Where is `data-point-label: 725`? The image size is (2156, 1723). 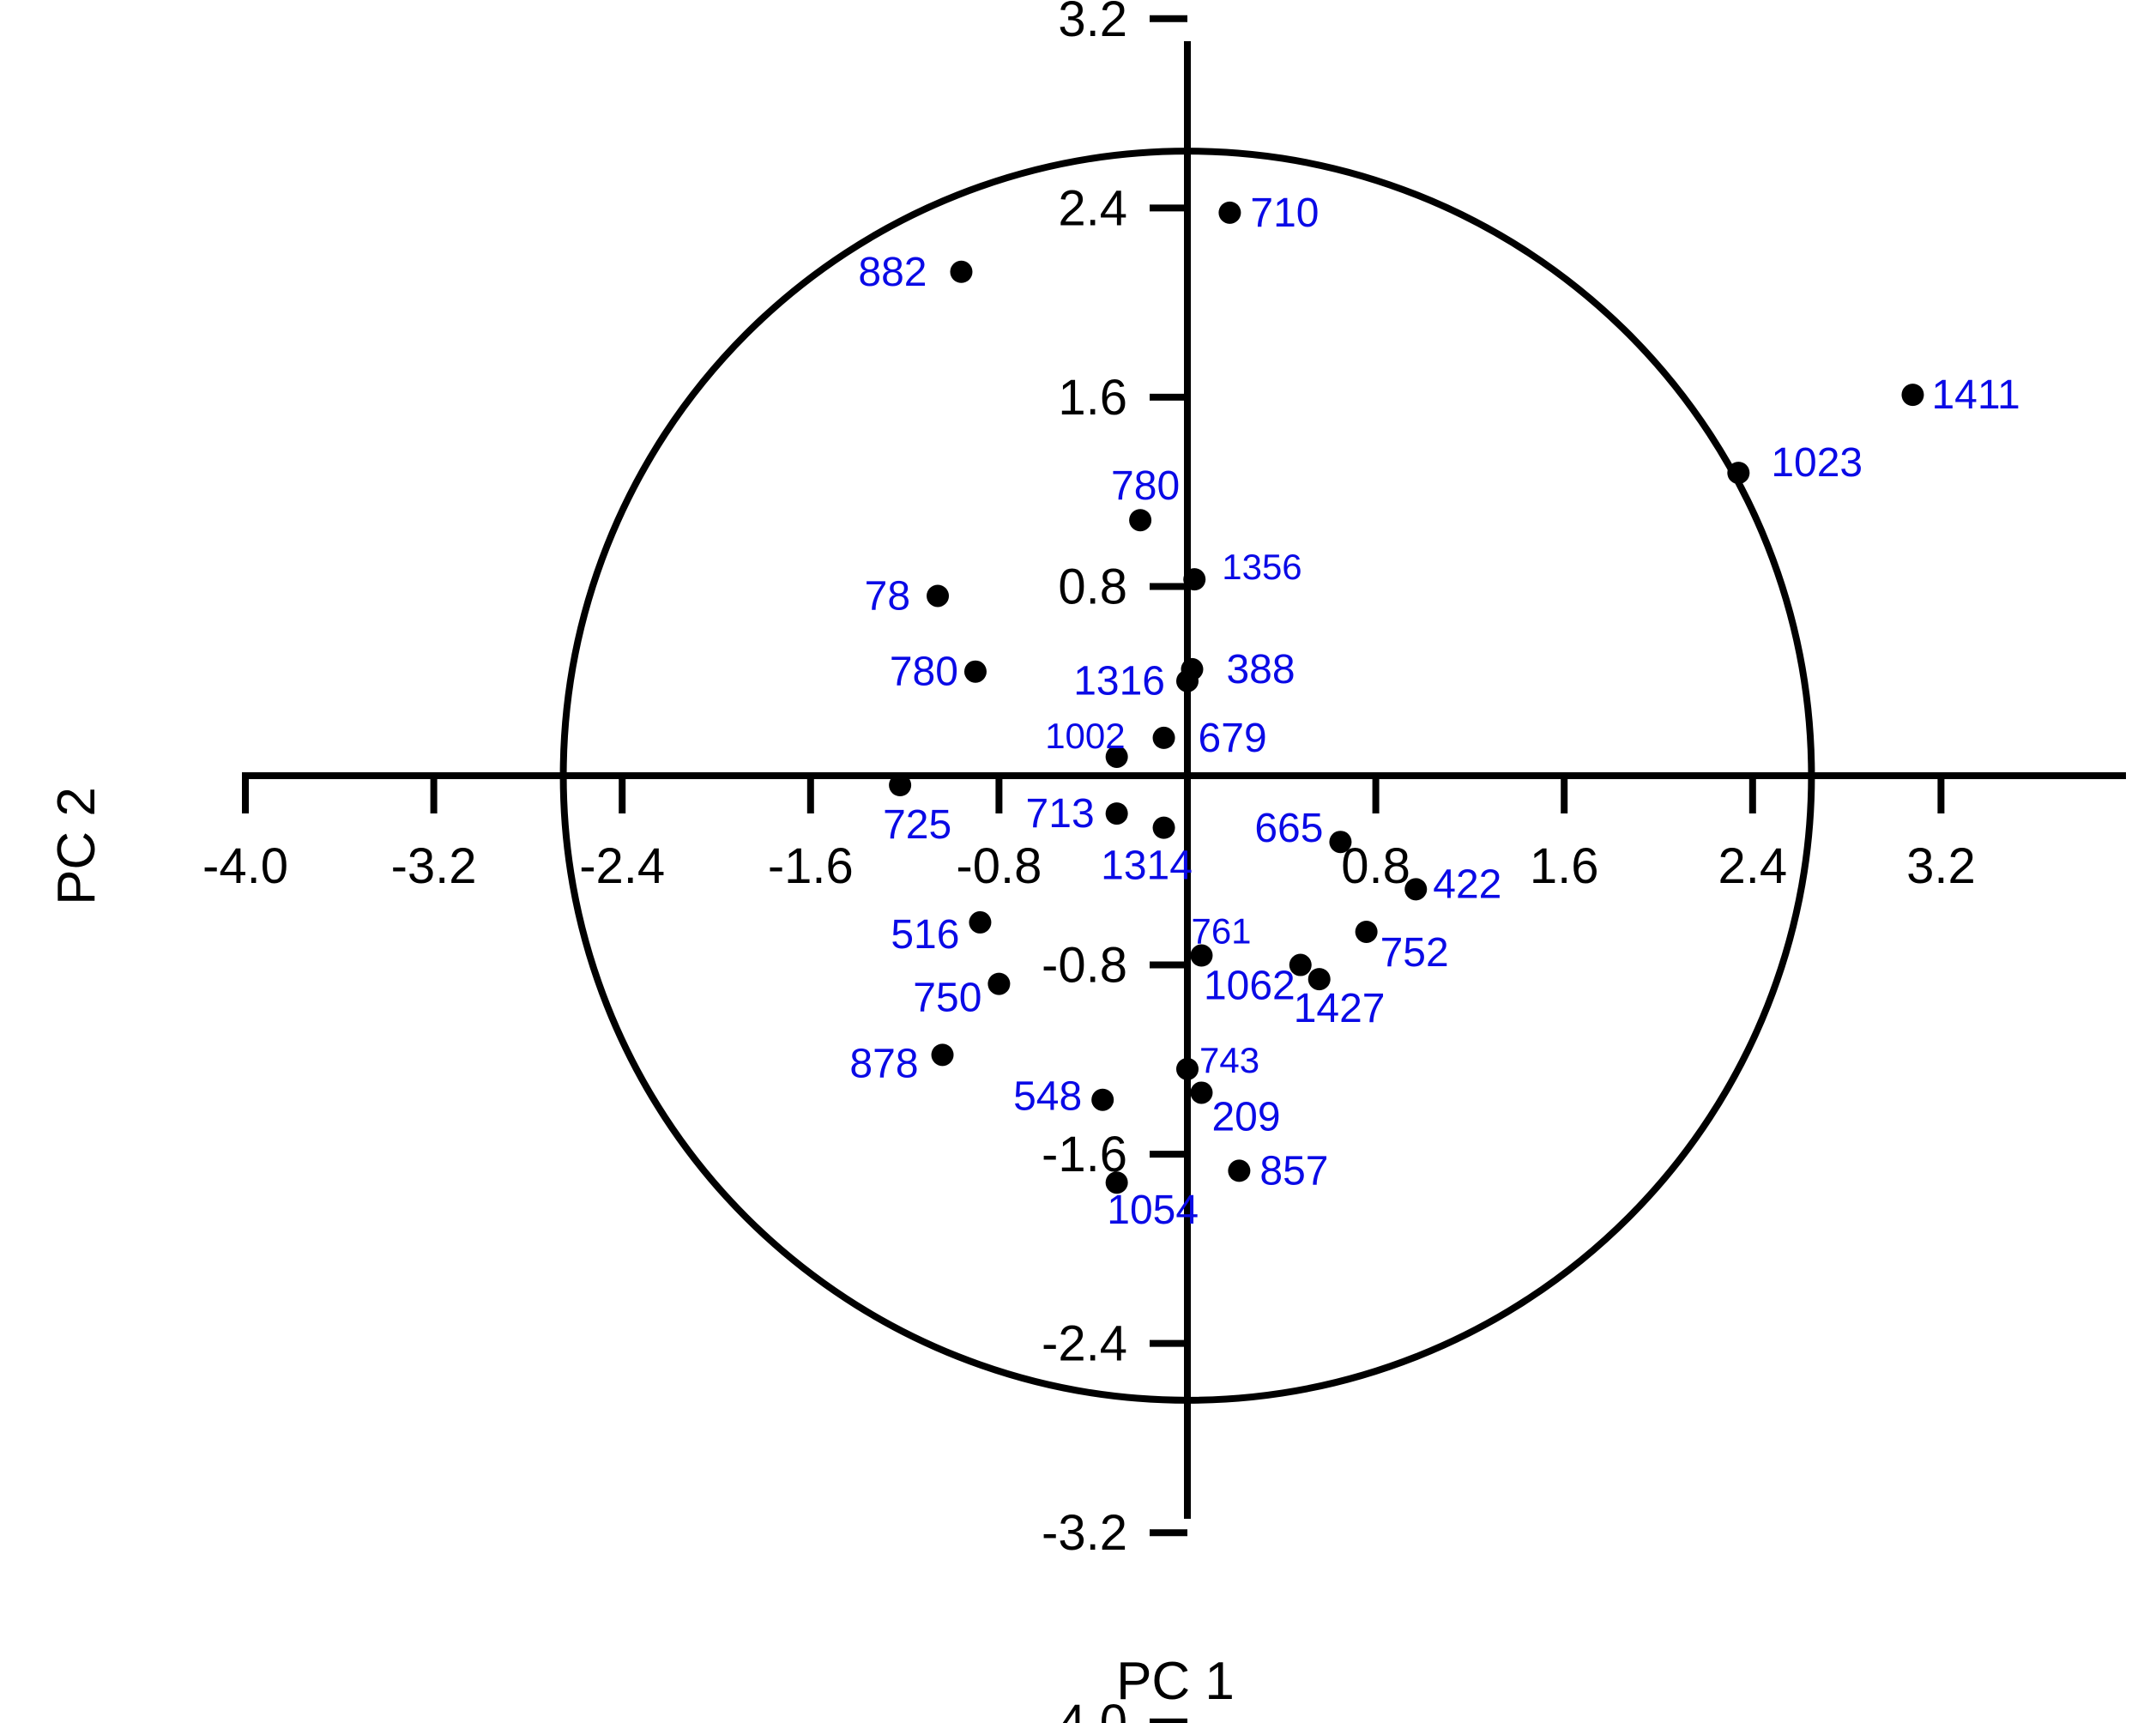
data-point-label: 725 is located at coordinates (917, 825).